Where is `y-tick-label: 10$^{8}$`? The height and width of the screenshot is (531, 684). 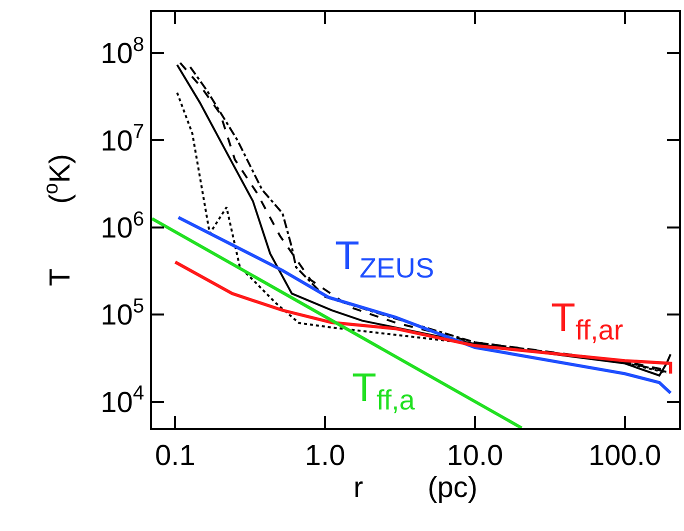 y-tick-label: 10$^{8}$ is located at coordinates (122, 52).